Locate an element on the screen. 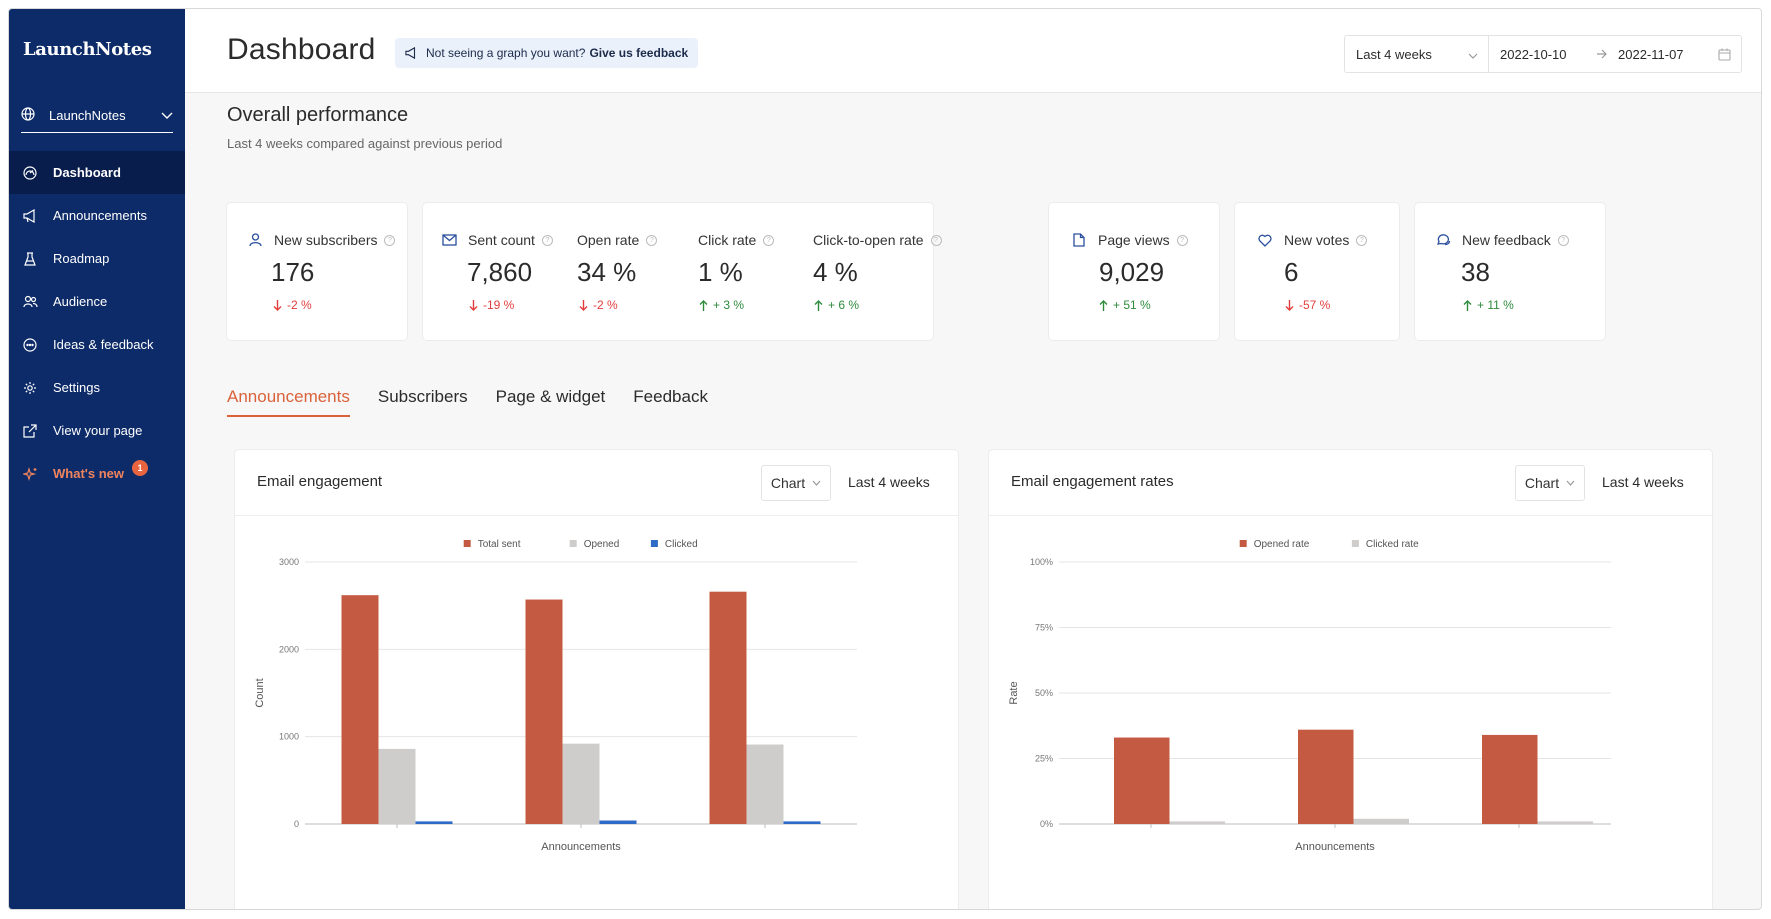 The image size is (1771, 919). sidebar-item-label: Ideas & feedback is located at coordinates (103, 344).